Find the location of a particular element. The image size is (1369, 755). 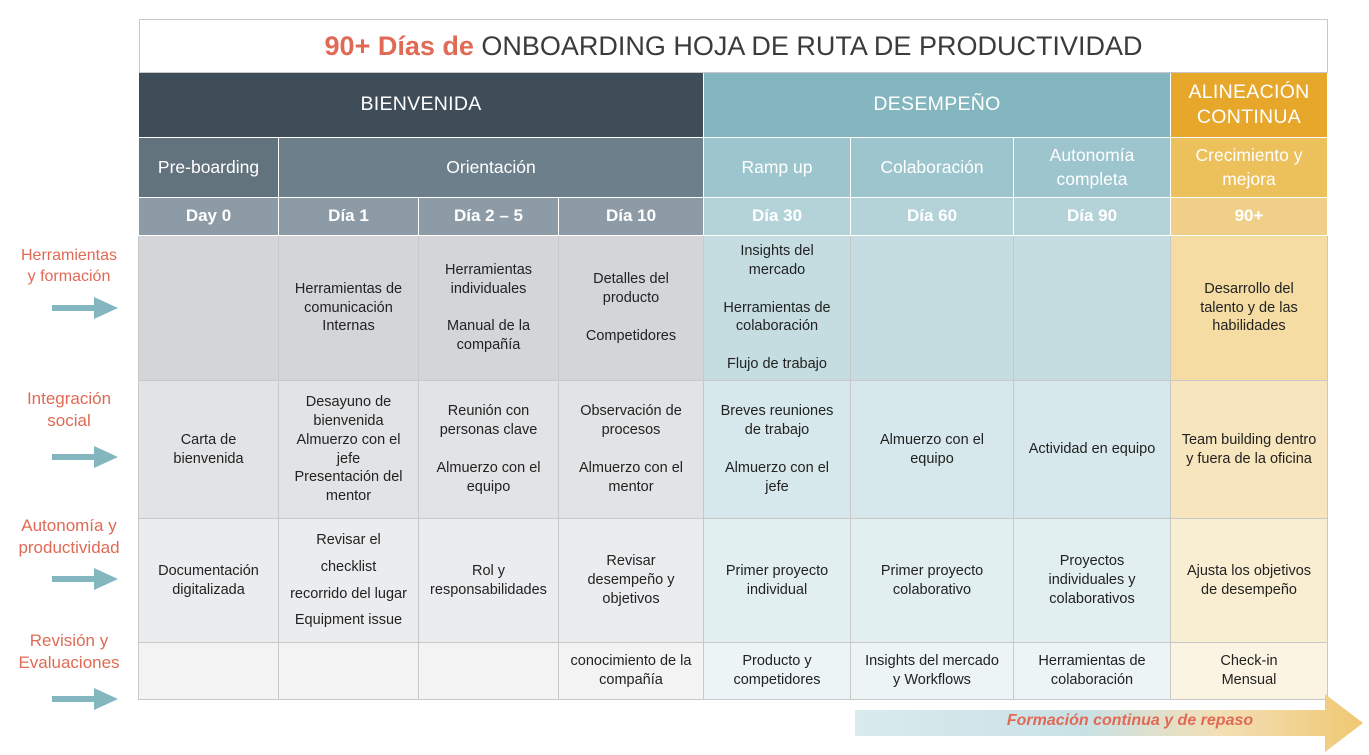

stage-colaboracion: Colaboración is located at coordinates (932, 168).